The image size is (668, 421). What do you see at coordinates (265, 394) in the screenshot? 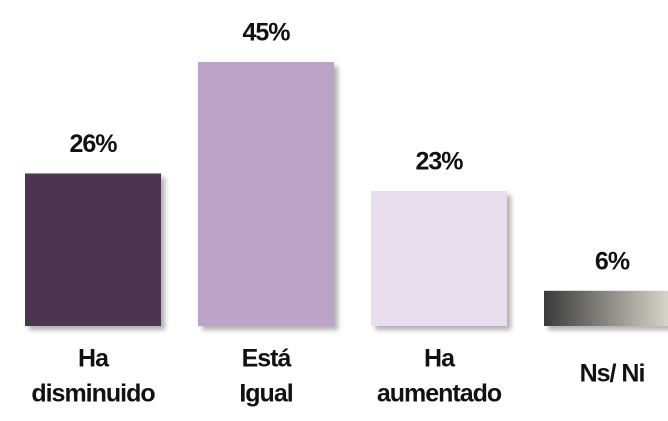
I see `category-label: Igual` at bounding box center [265, 394].